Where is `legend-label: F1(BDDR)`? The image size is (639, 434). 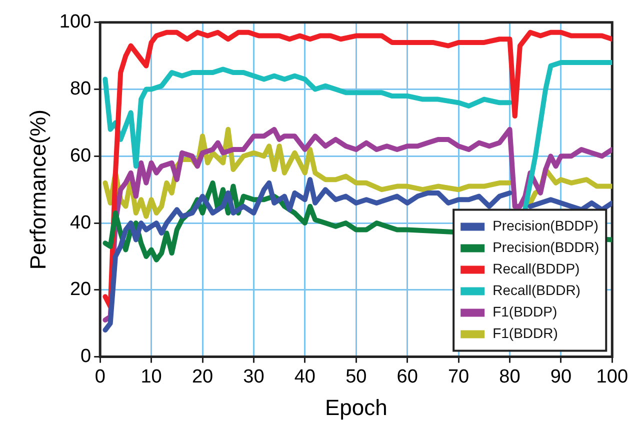
legend-label: F1(BDDR) is located at coordinates (525, 333).